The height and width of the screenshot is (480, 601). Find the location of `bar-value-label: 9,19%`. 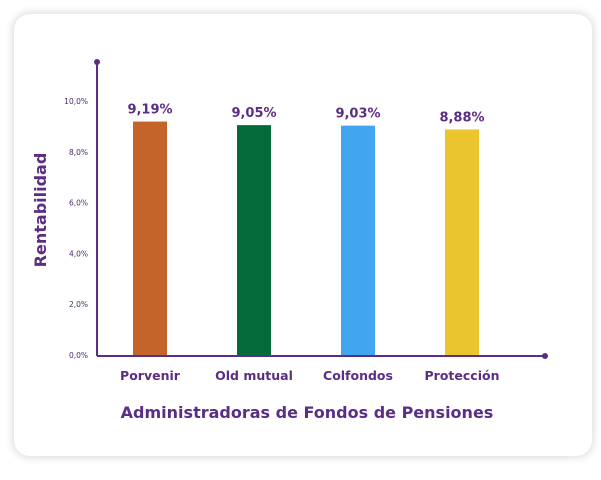

bar-value-label: 9,19% is located at coordinates (149, 110).